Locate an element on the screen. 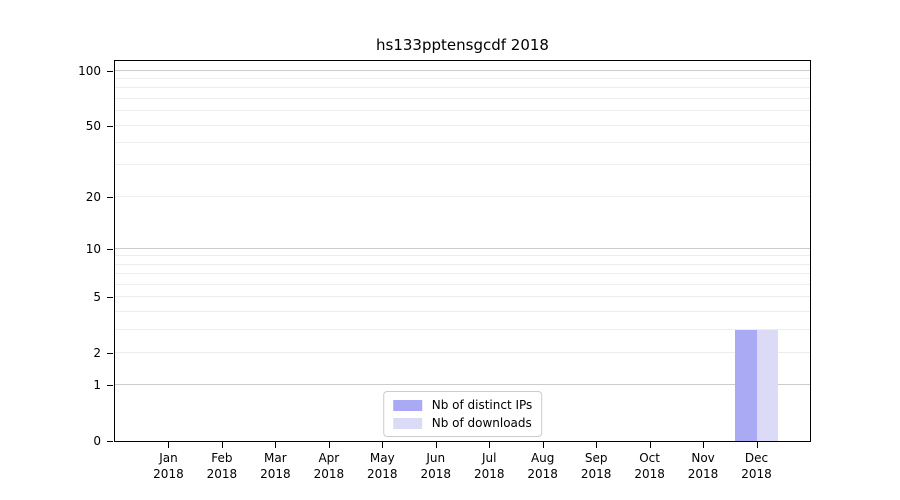 This screenshot has height=500, width=900. legend-item-nb-of-distinct-ips: Nb of distinct IPs is located at coordinates (462, 405).